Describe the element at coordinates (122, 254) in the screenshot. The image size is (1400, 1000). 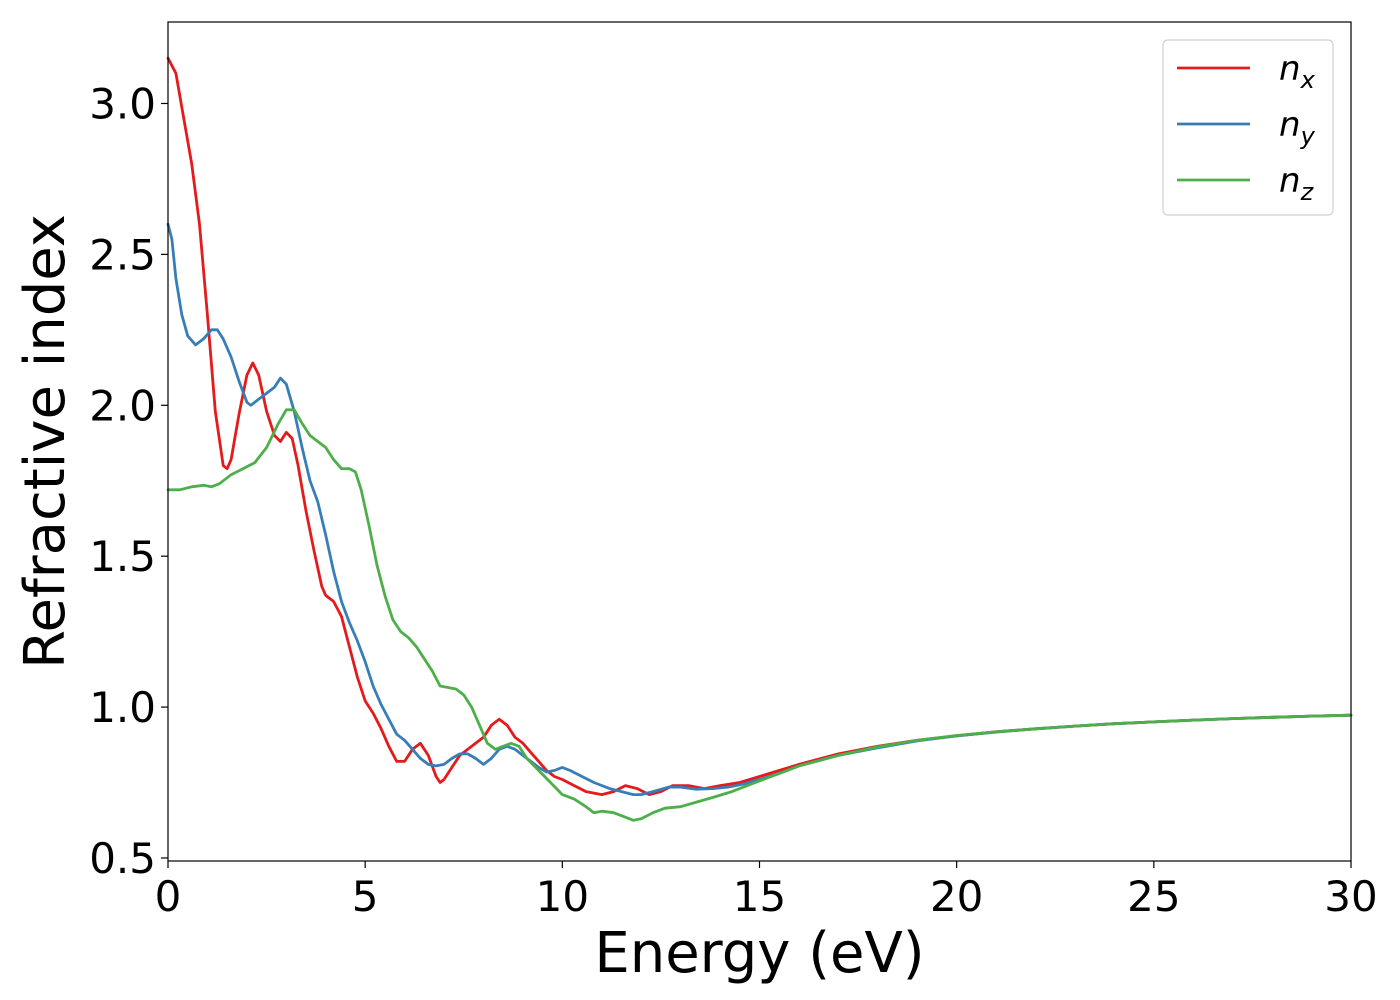
I see `y-tick-label: 2.5` at that location.